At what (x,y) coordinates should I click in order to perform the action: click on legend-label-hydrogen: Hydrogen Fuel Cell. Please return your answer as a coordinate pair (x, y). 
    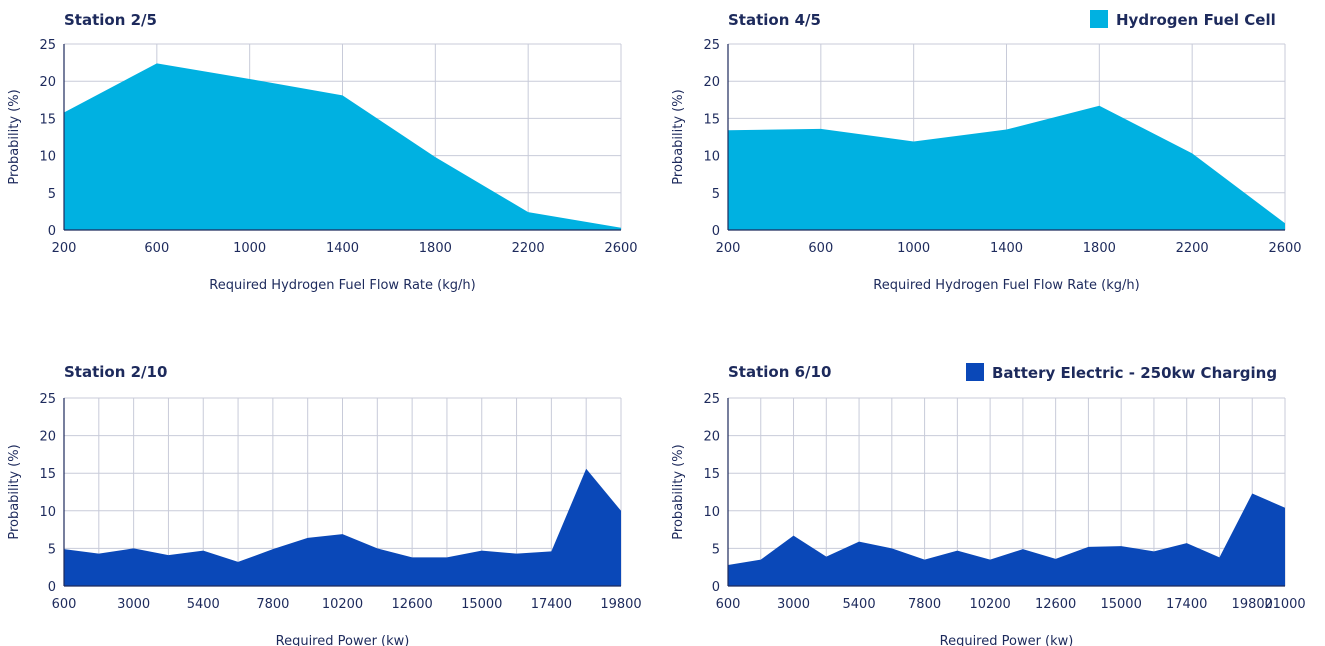
    Looking at the image, I should click on (1196, 20).